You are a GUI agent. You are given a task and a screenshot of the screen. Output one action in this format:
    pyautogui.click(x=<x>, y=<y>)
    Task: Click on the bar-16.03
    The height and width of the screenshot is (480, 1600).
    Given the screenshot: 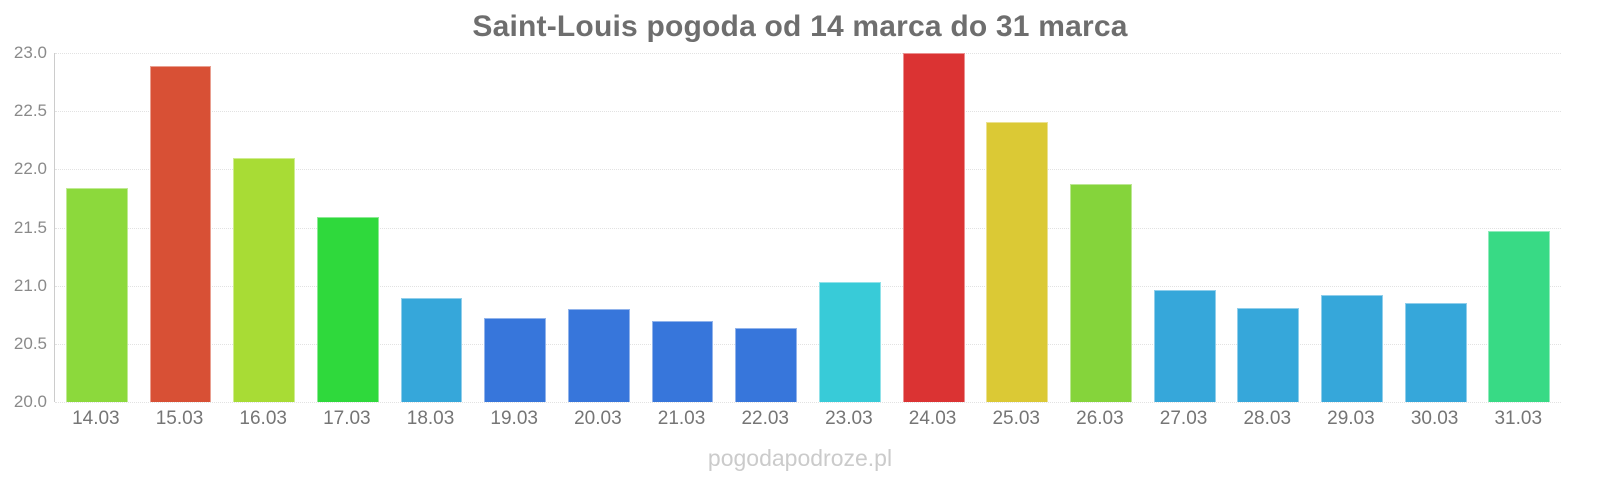 What is the action you would take?
    pyautogui.click(x=264, y=279)
    